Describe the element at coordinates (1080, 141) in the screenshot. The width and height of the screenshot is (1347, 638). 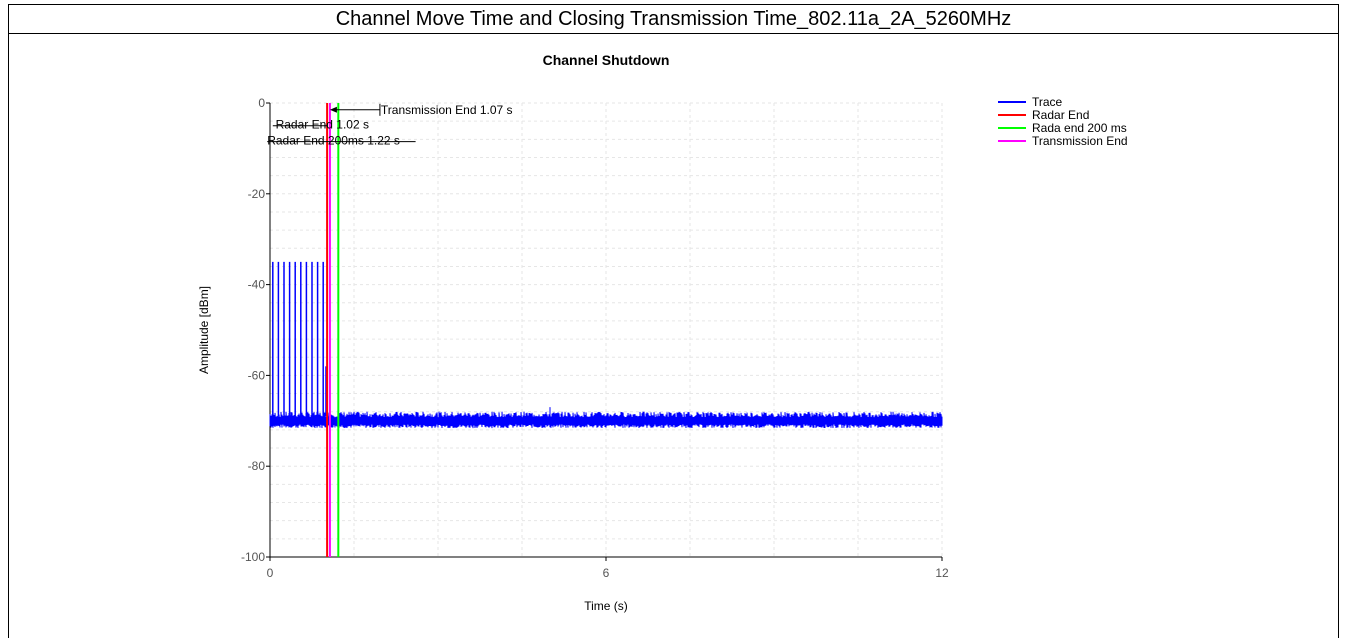
I see `legend-entry: Transmission End` at that location.